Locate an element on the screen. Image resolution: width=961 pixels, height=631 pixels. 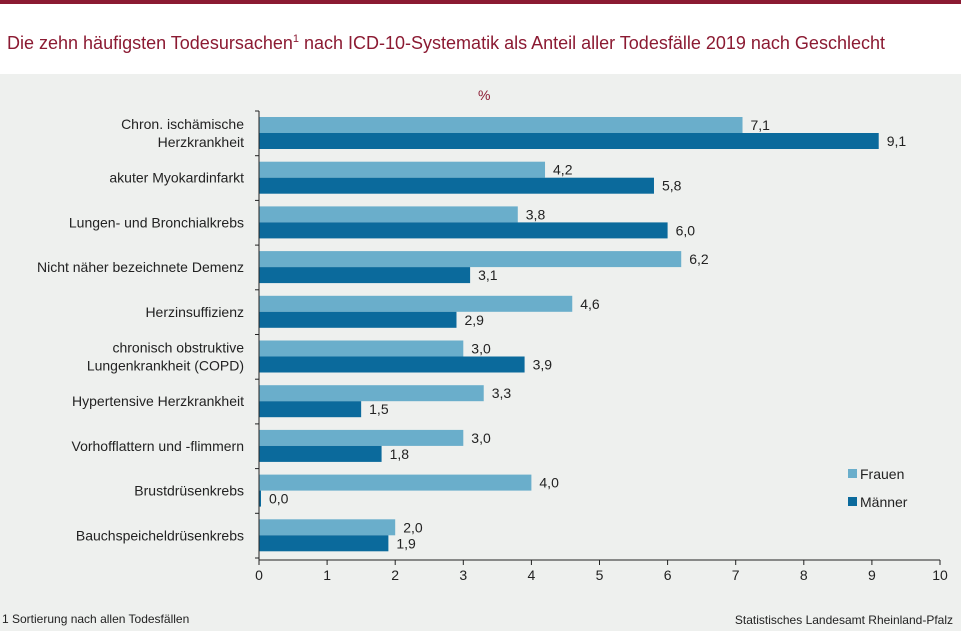
data-label: 3,9 is located at coordinates (543, 365).